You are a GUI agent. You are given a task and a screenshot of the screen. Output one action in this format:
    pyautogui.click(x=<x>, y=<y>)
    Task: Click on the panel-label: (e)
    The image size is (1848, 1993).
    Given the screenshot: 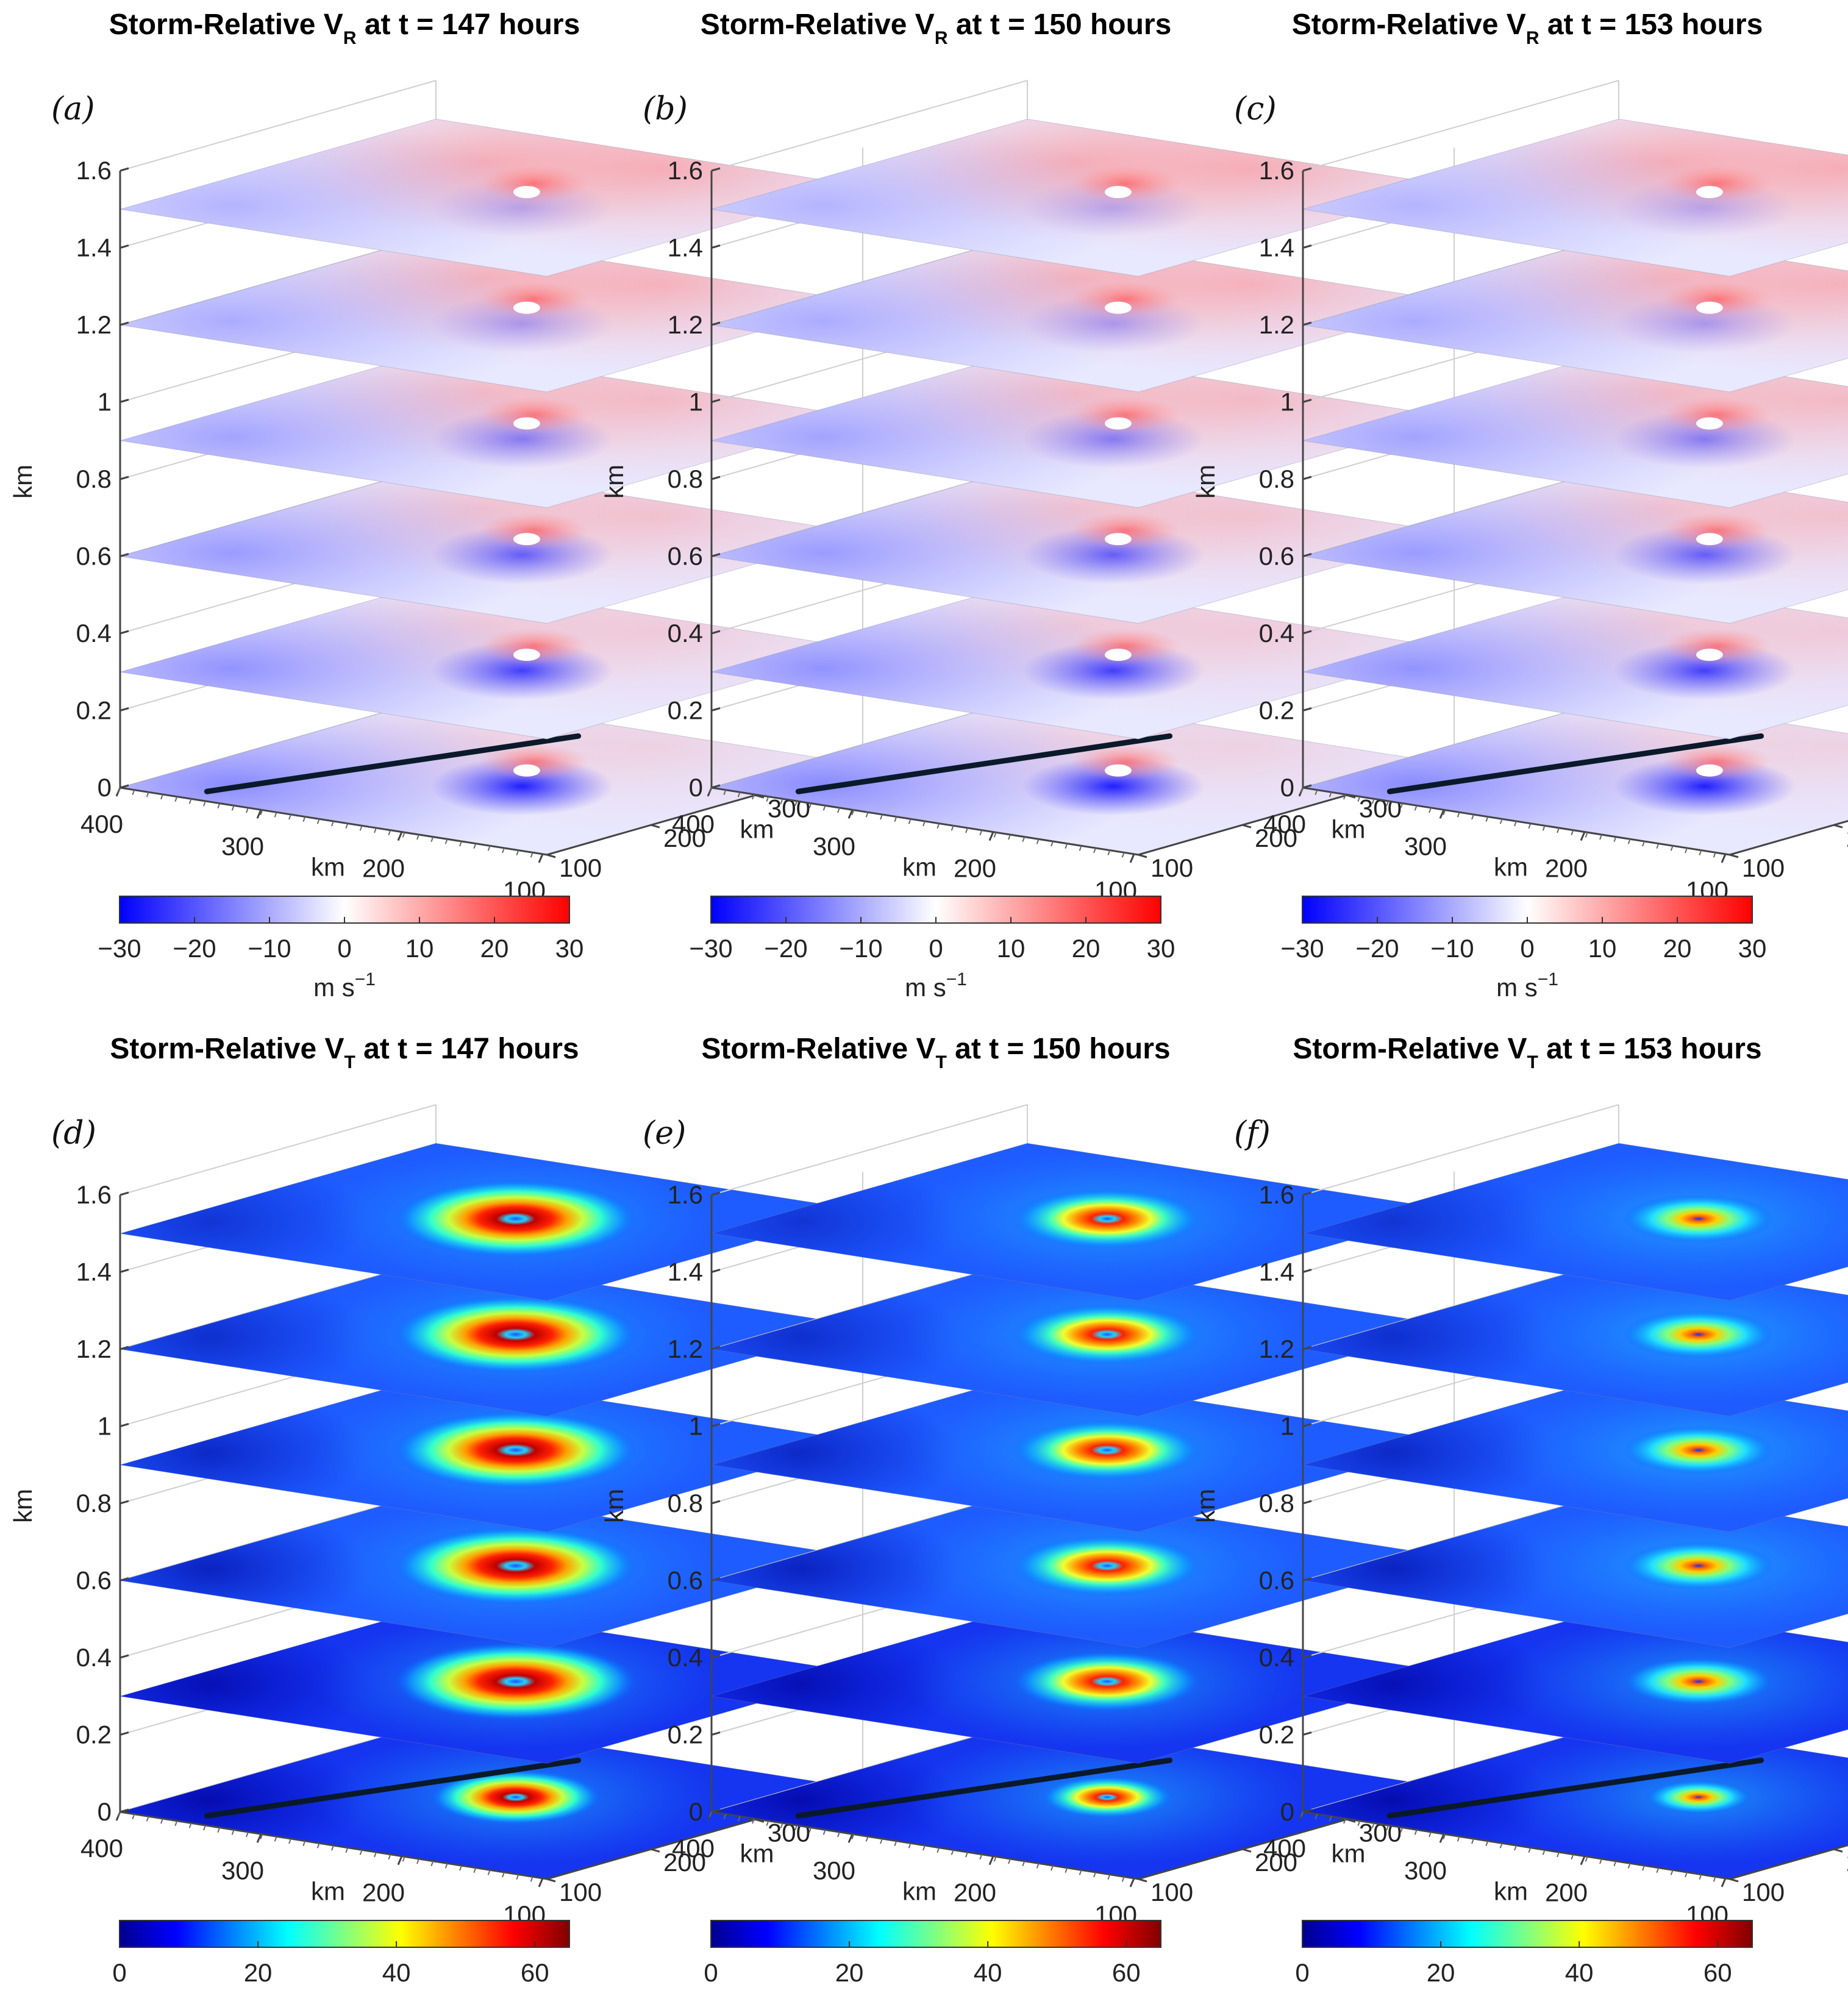 What is the action you would take?
    pyautogui.click(x=664, y=1133)
    